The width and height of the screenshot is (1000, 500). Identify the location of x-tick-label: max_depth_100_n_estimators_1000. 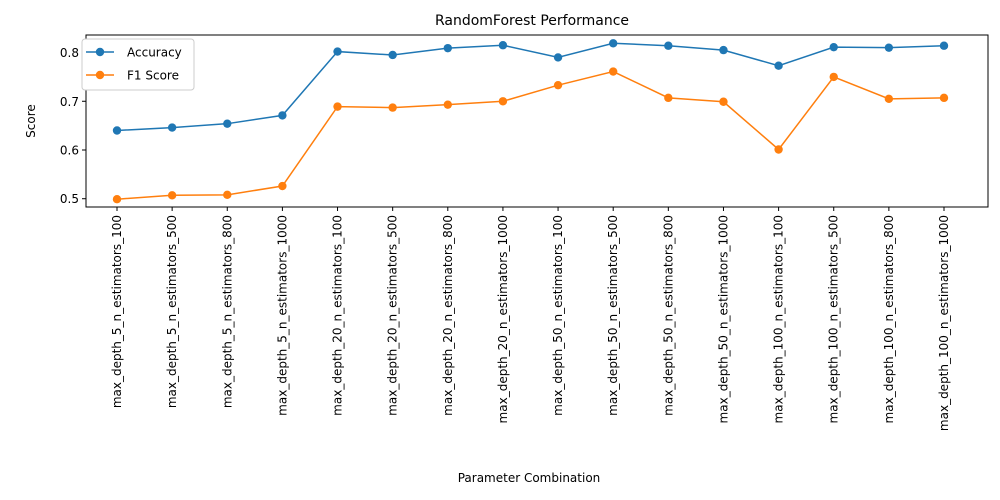
(944, 323).